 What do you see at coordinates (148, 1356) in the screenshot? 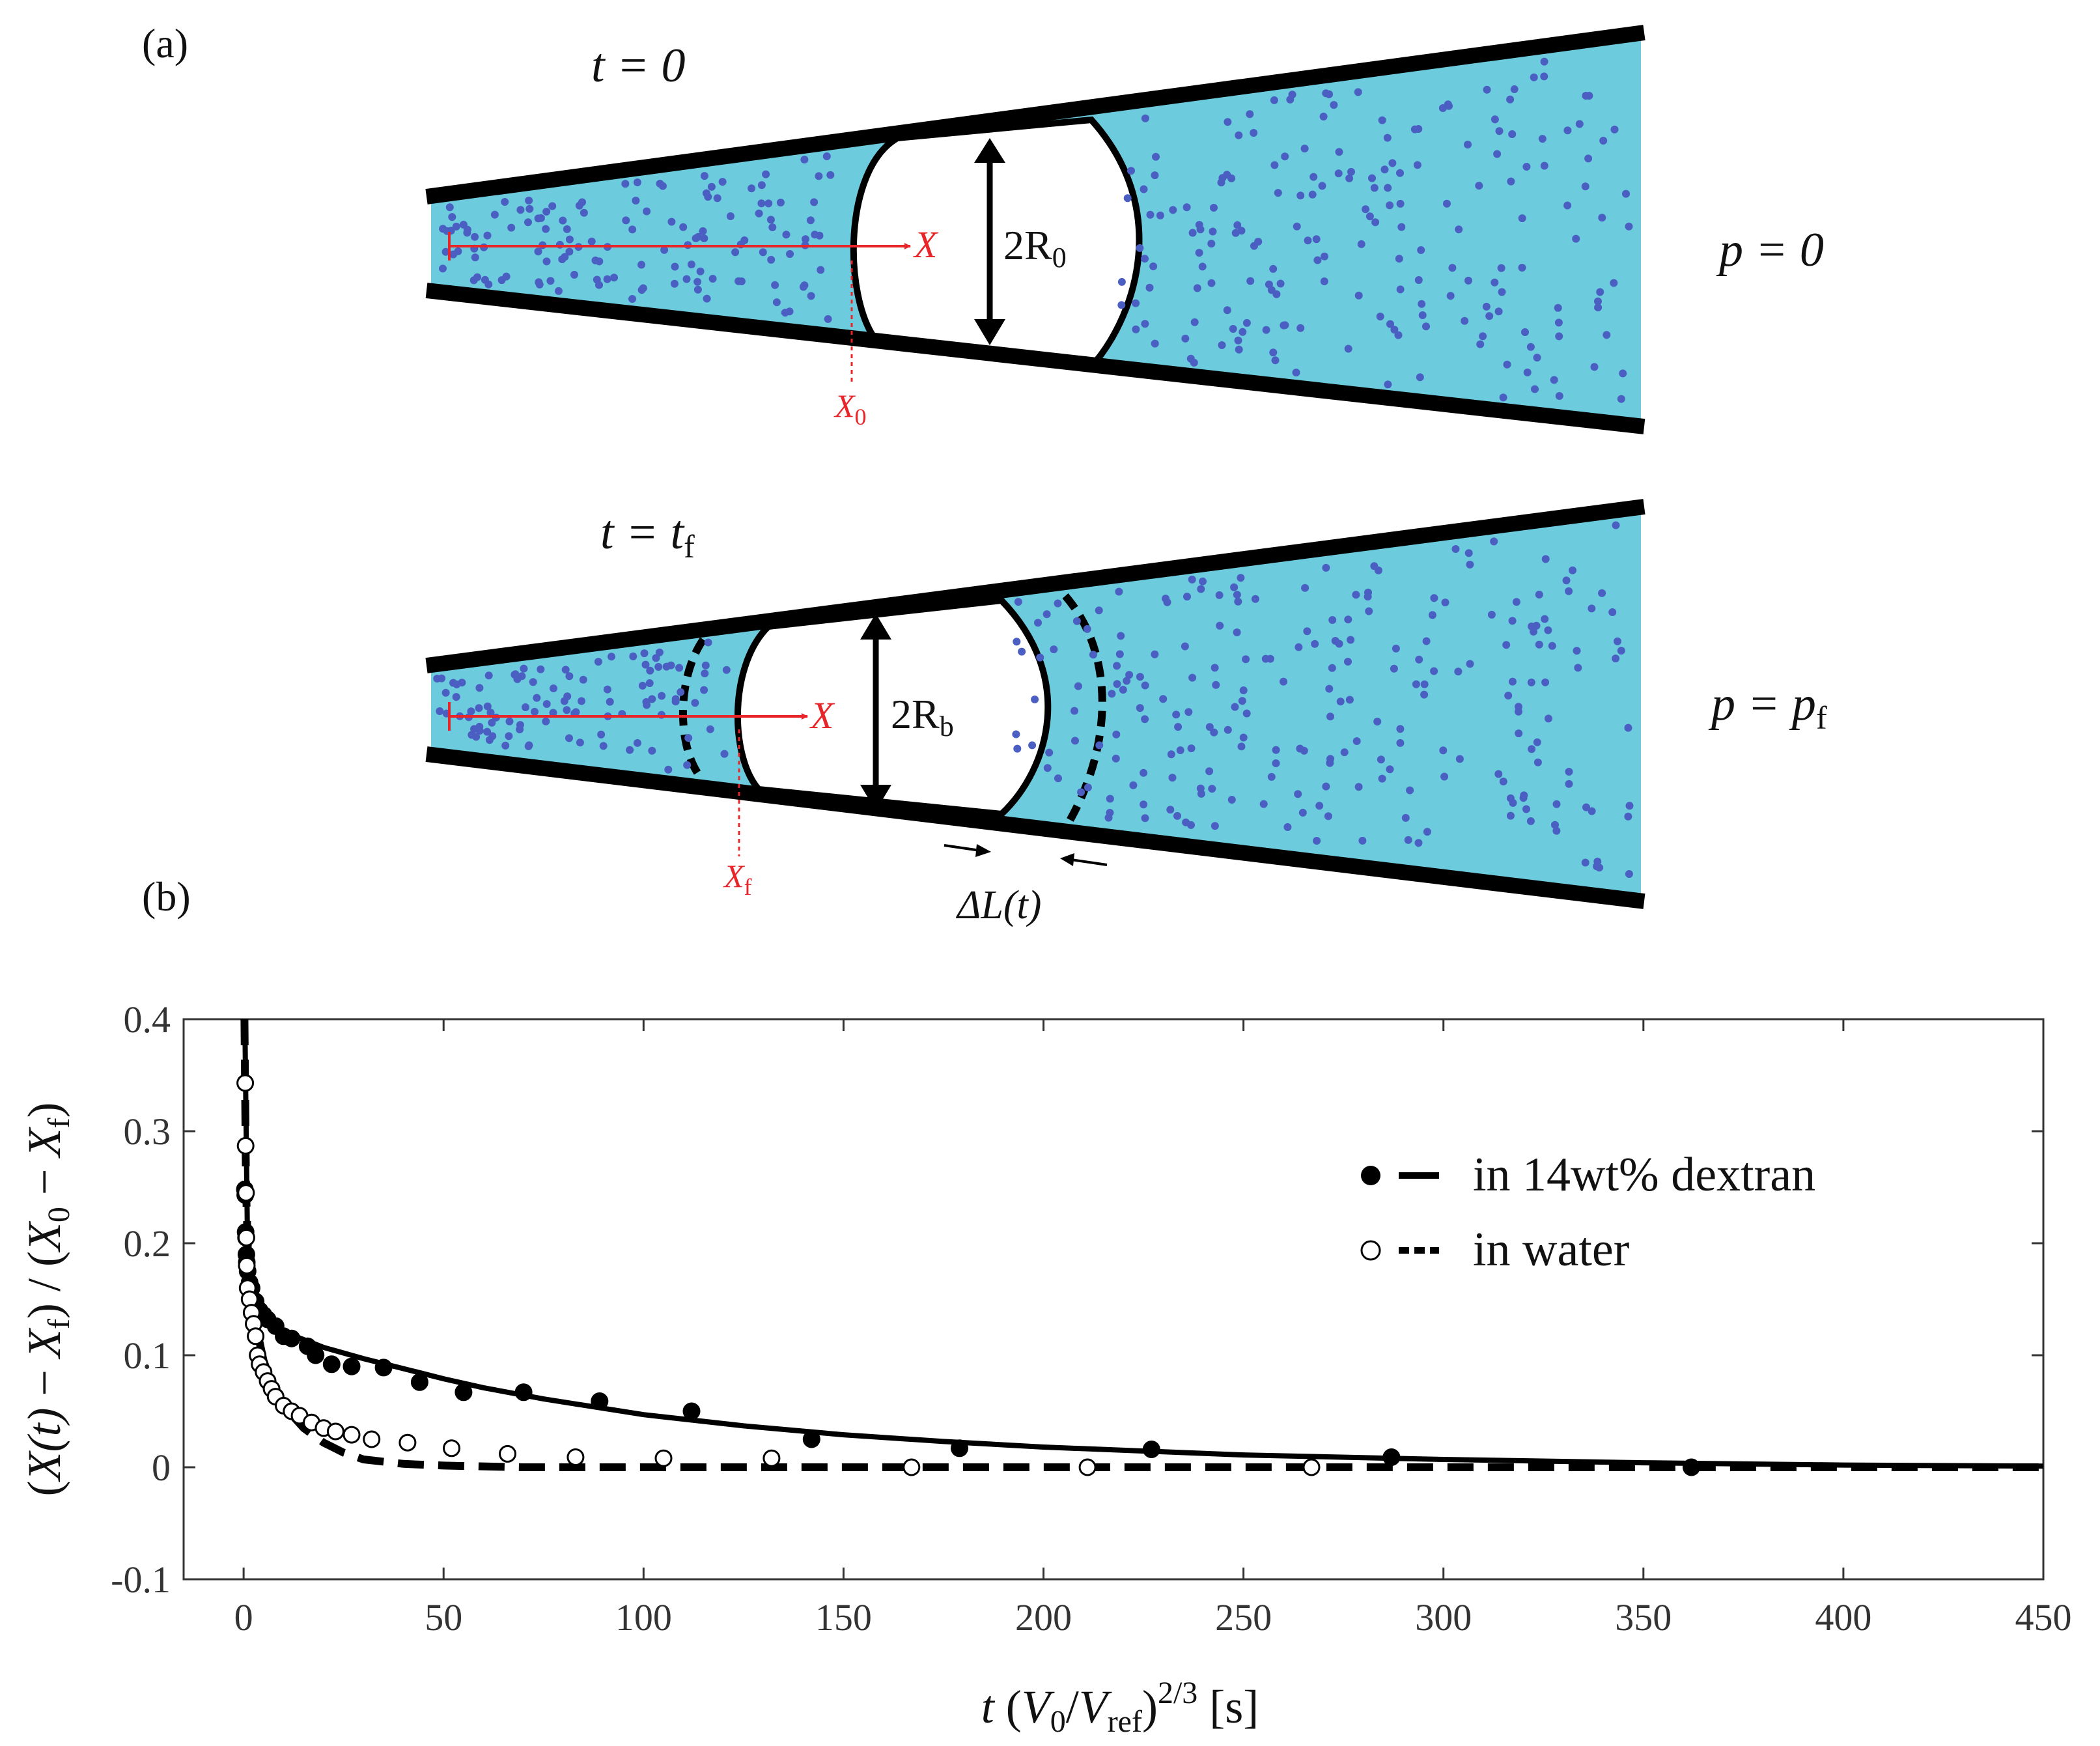
I see `y-tick-label: 0.1` at bounding box center [148, 1356].